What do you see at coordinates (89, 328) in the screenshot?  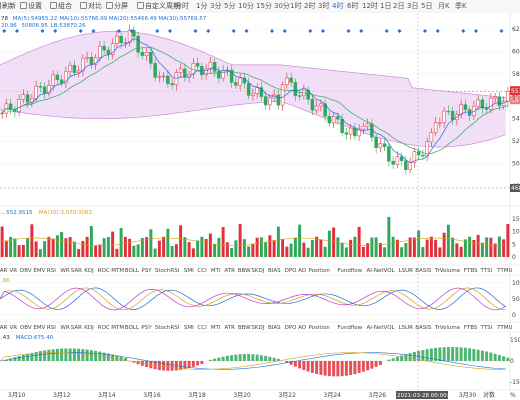 I see `indicator2-tab-7: KDJ` at bounding box center [89, 328].